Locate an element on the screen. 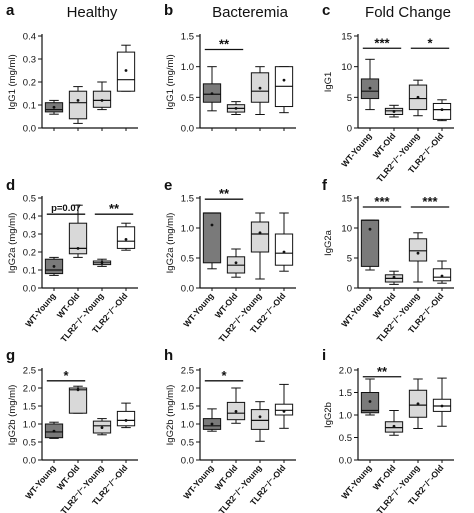 The width and height of the screenshot is (474, 513). panel-letter-i: i is located at coordinates (324, 355).